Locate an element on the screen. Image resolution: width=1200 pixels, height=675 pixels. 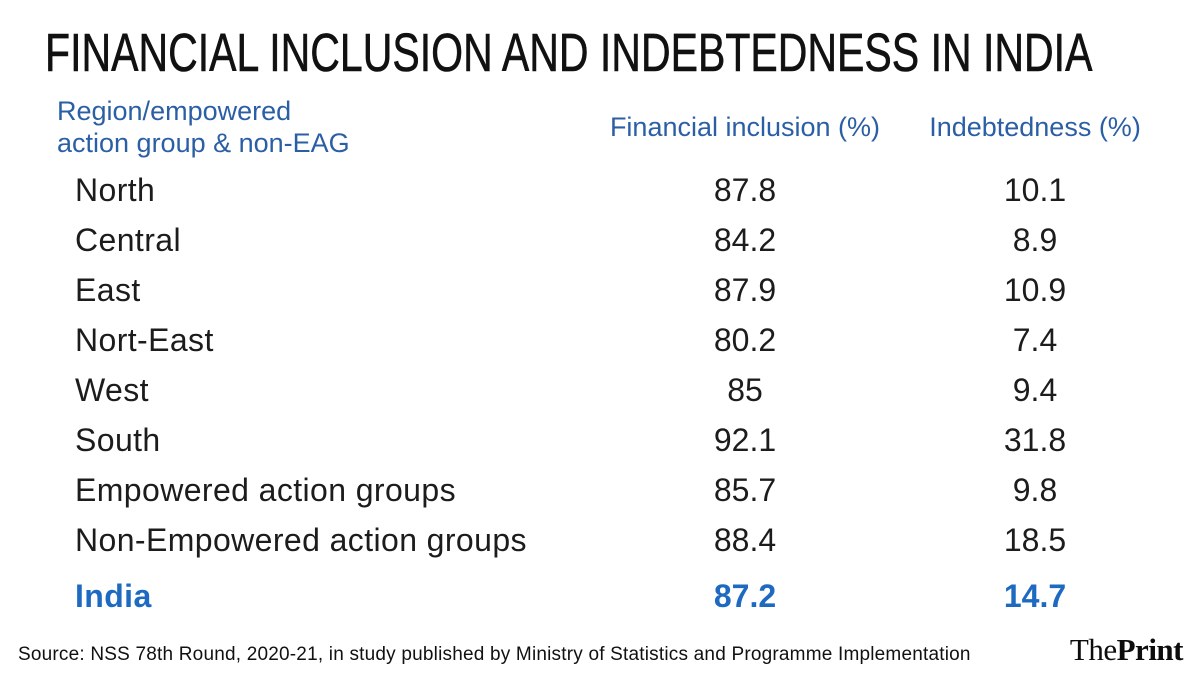
table-row: East 87.9 10.9 is located at coordinates (600, 290).